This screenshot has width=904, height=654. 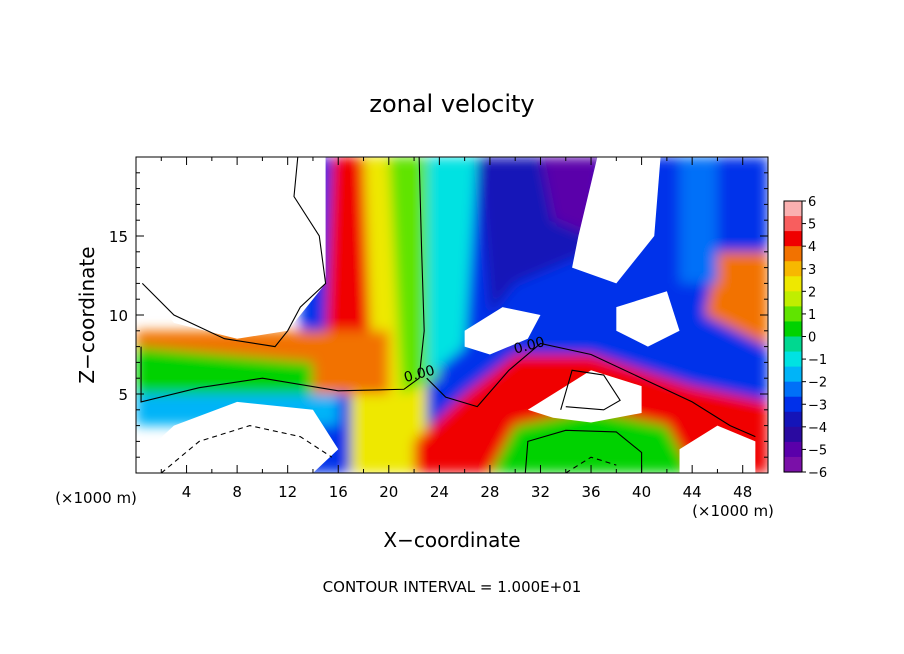 What do you see at coordinates (812, 225) in the screenshot?
I see `colorbar-tick-label: 5` at bounding box center [812, 225].